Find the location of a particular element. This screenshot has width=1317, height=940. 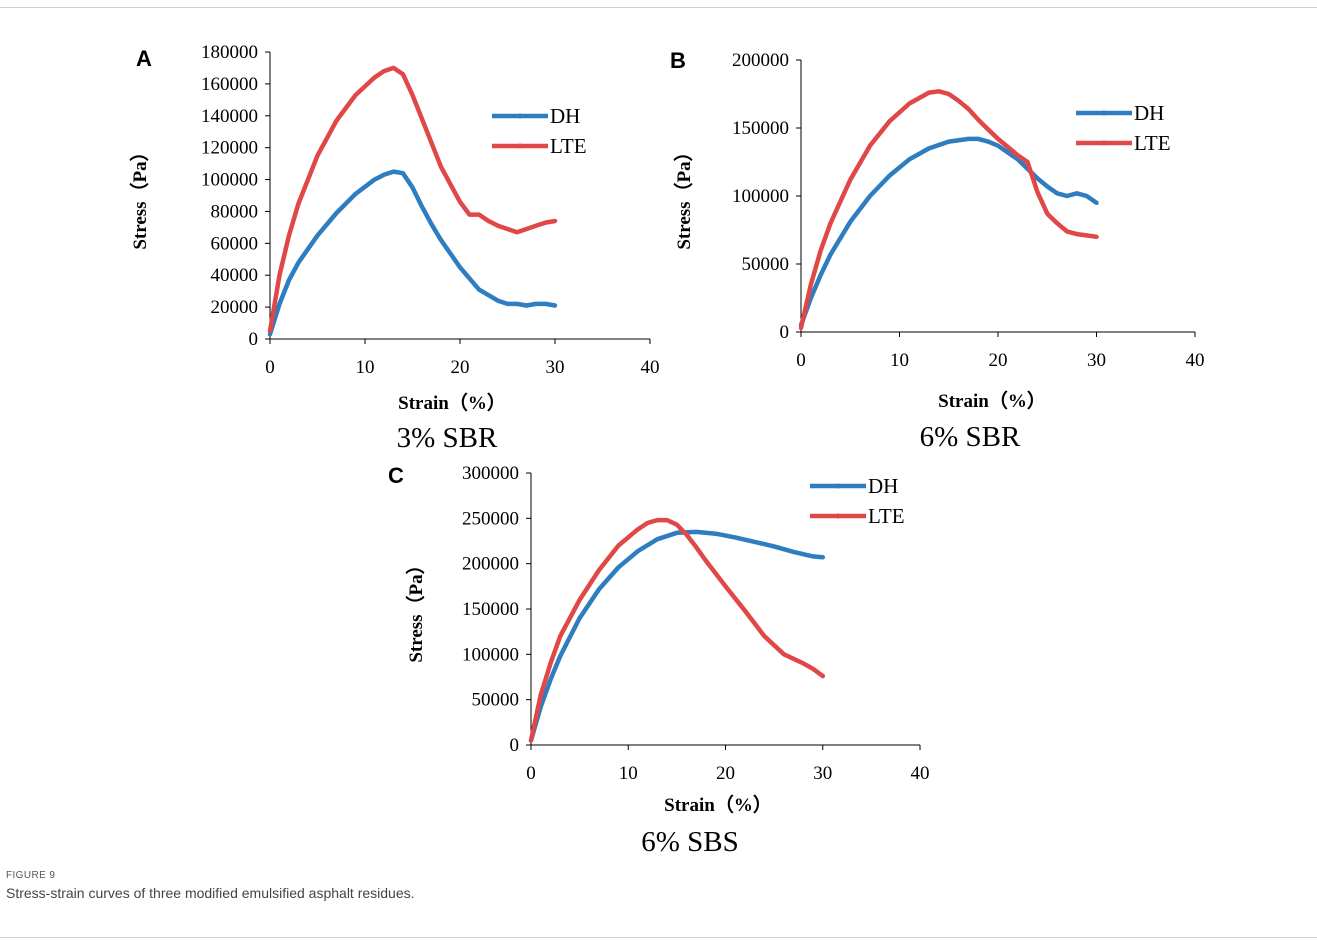

panel-a-y-tick-label: 80000 is located at coordinates (235, 211).